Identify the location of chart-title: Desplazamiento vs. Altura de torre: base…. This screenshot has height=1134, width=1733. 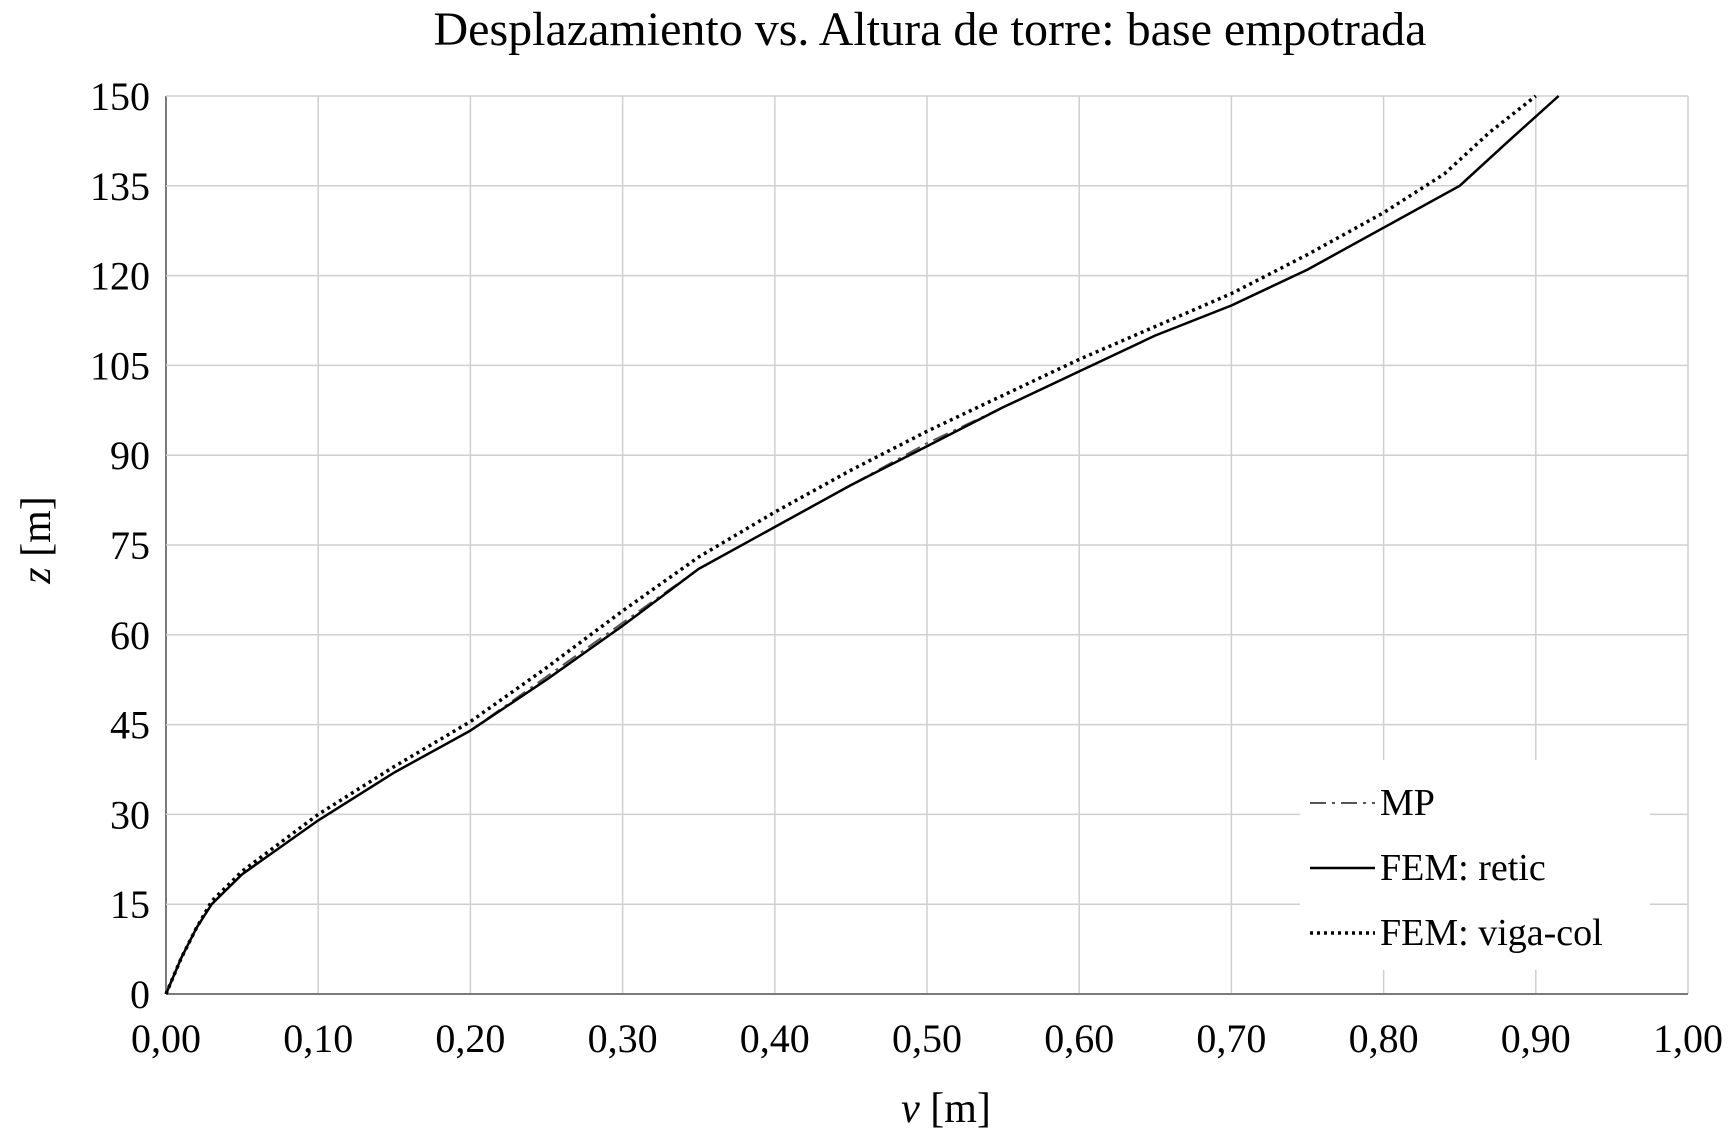
(930, 29).